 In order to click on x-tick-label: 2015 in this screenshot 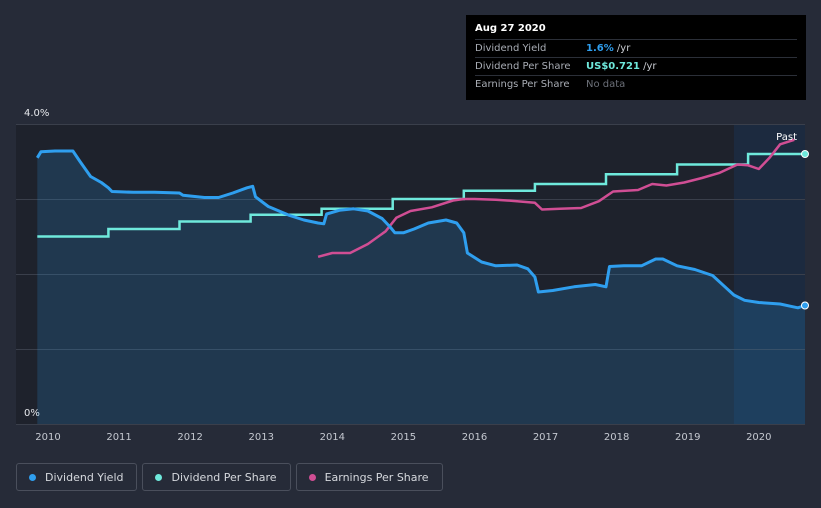, I will do `click(403, 437)`.